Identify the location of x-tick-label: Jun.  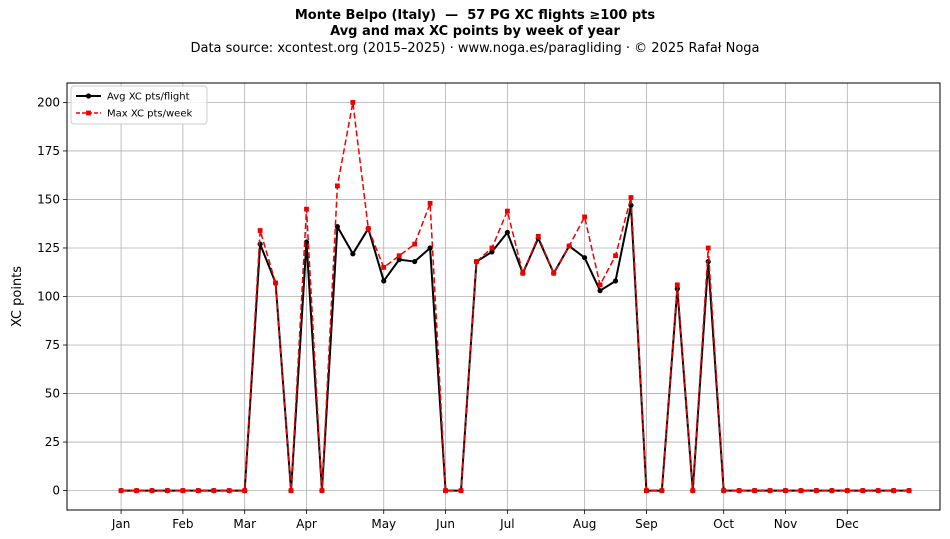
(445, 524).